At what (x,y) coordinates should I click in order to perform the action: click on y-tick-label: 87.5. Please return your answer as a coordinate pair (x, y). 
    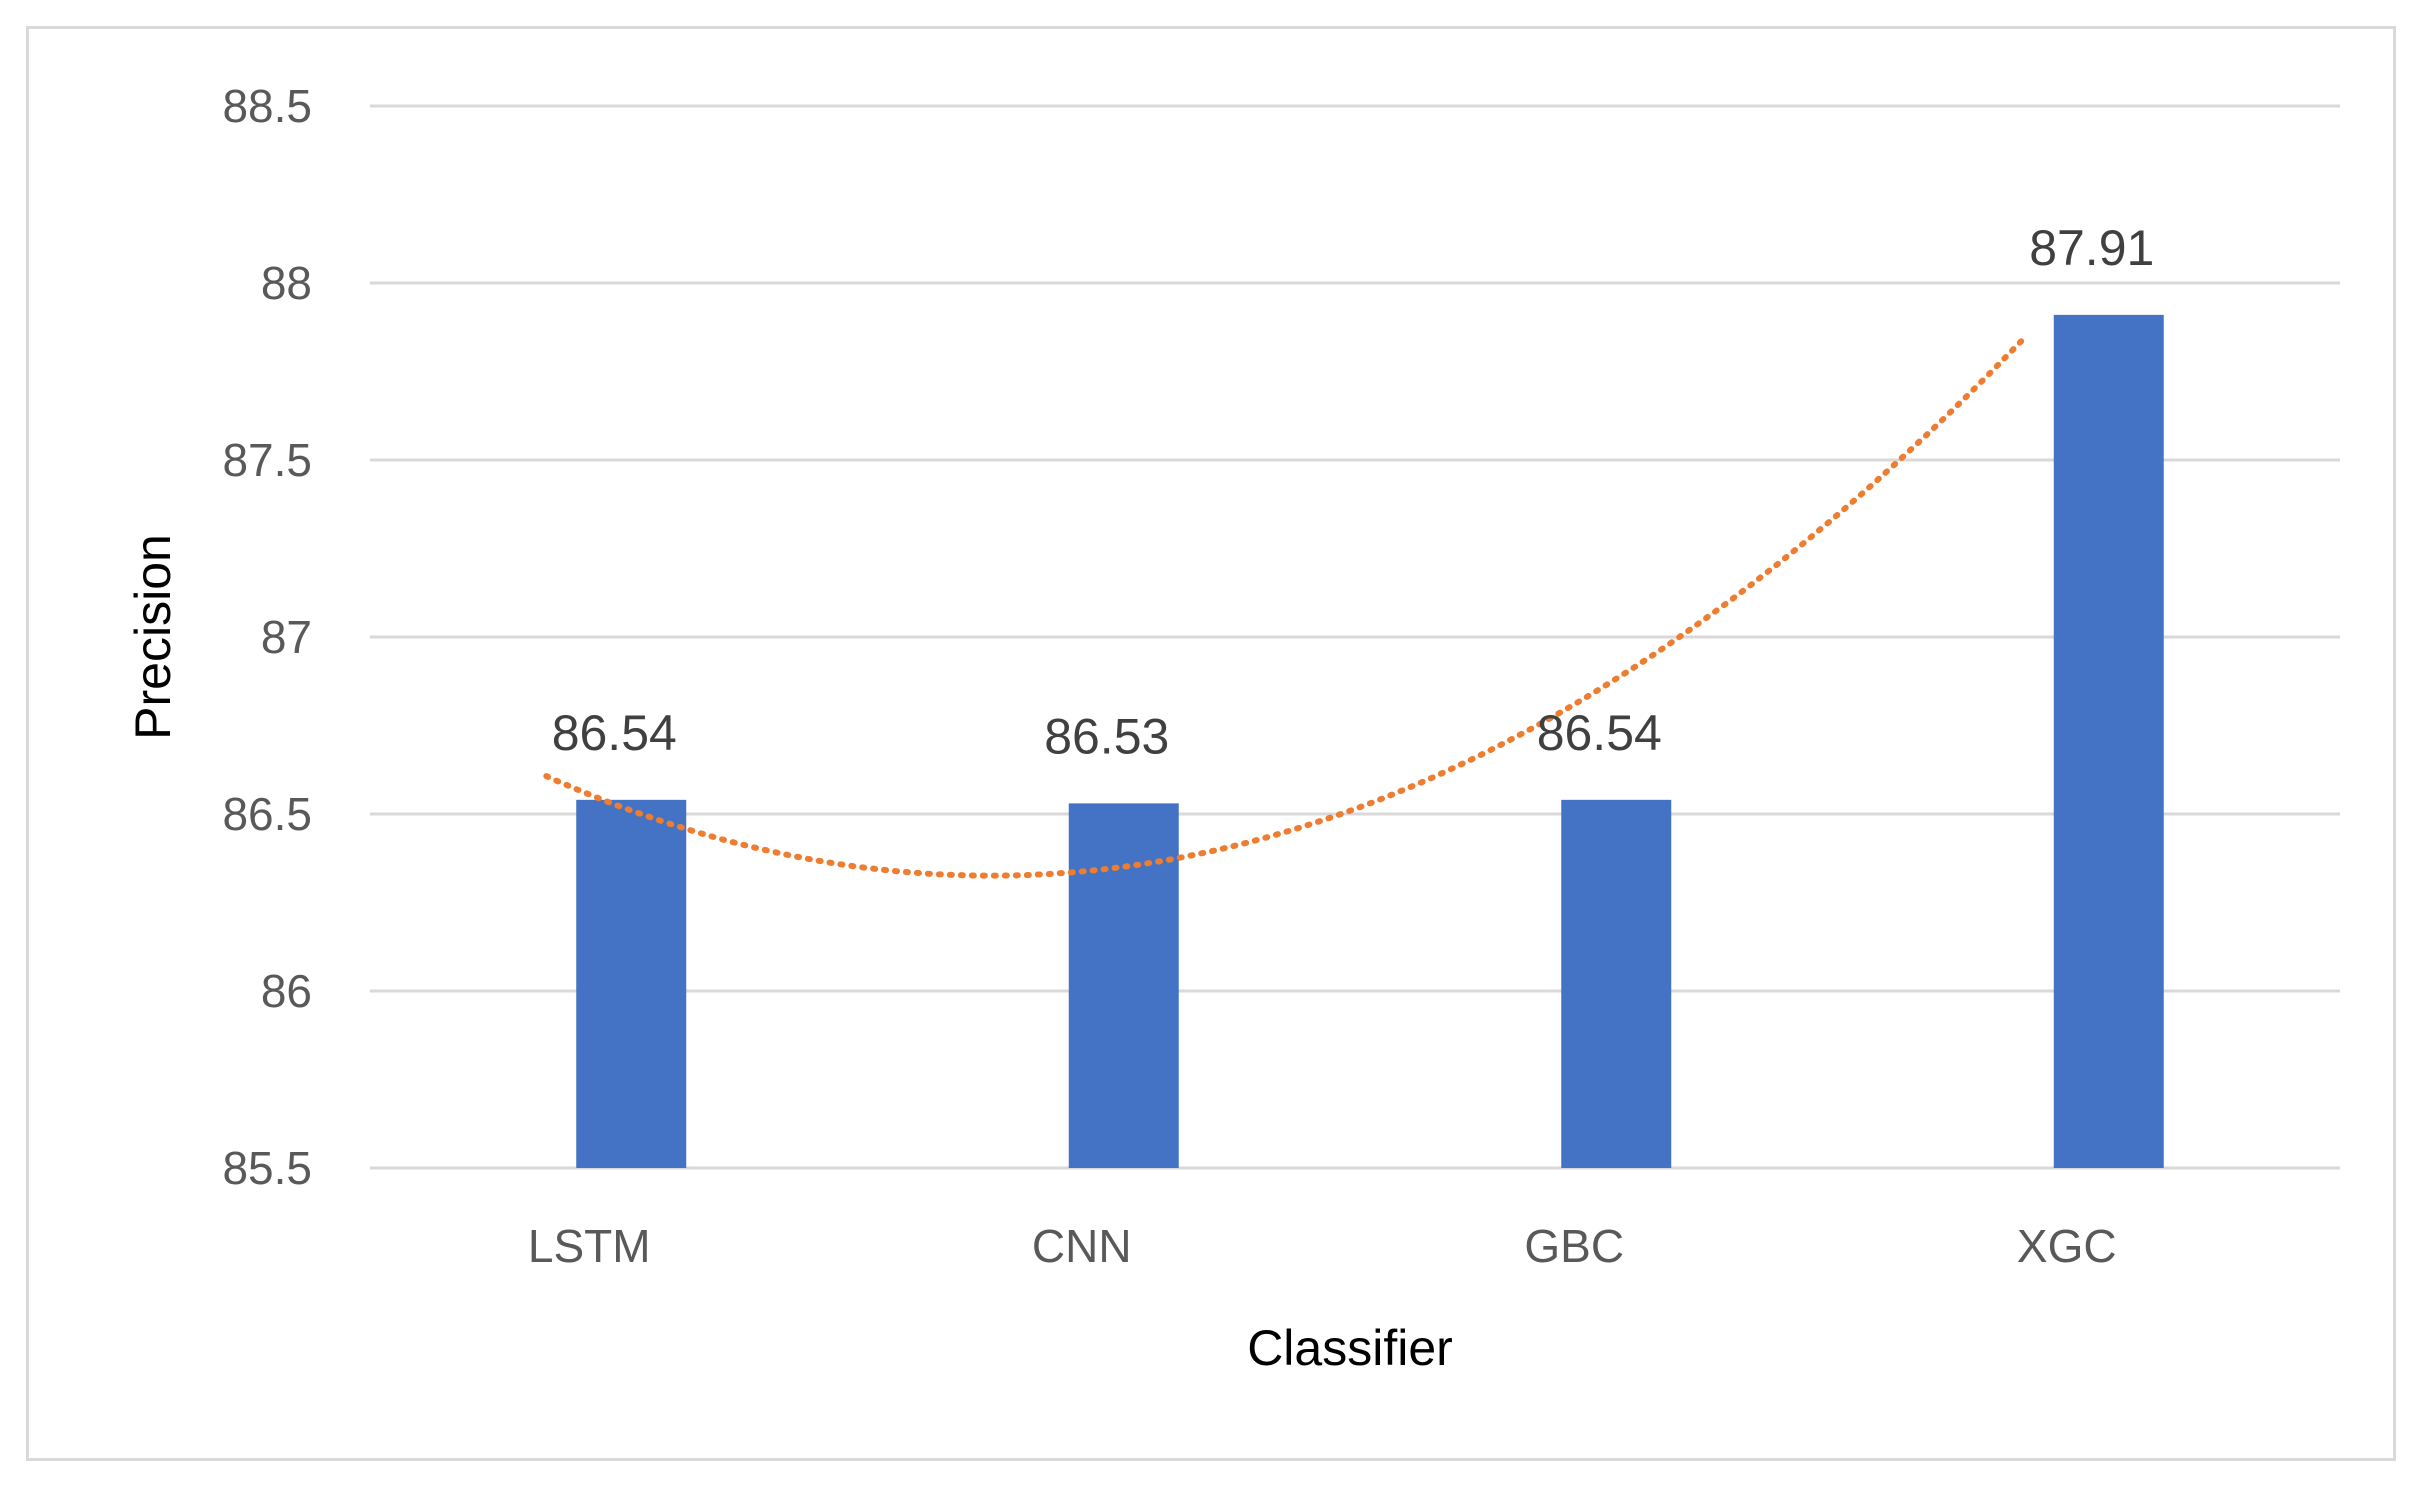
    Looking at the image, I should click on (267, 460).